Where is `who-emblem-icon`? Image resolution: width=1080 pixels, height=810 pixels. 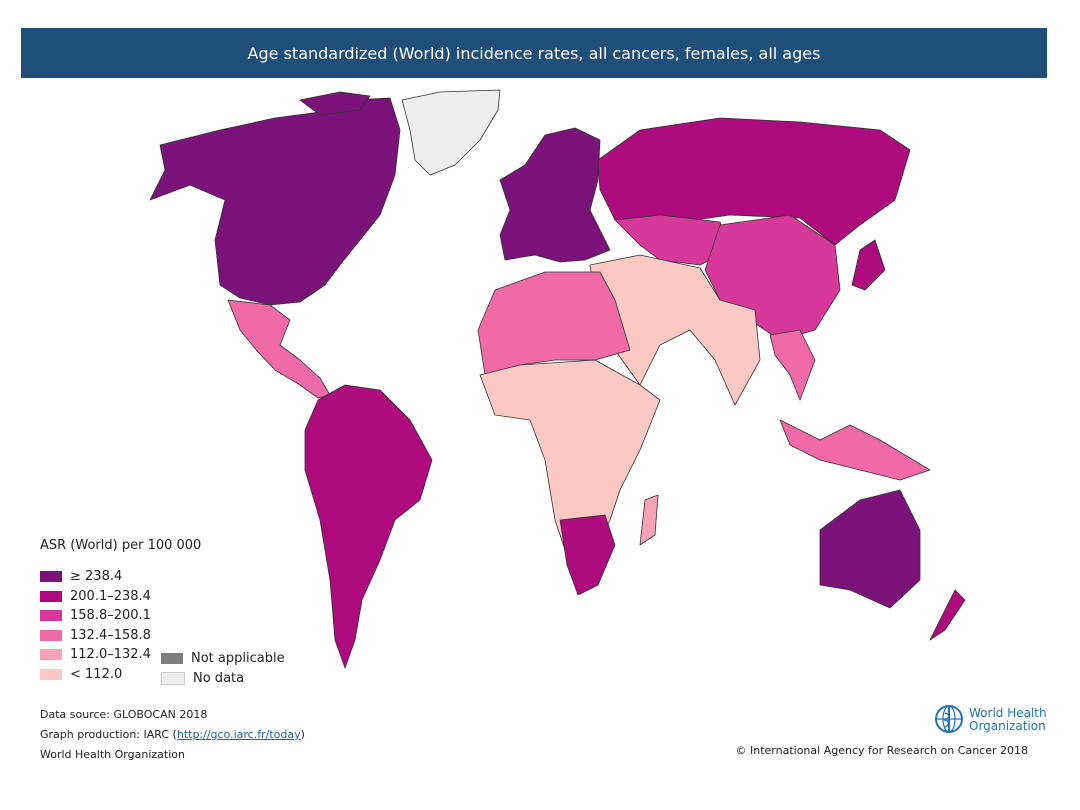 who-emblem-icon is located at coordinates (949, 719).